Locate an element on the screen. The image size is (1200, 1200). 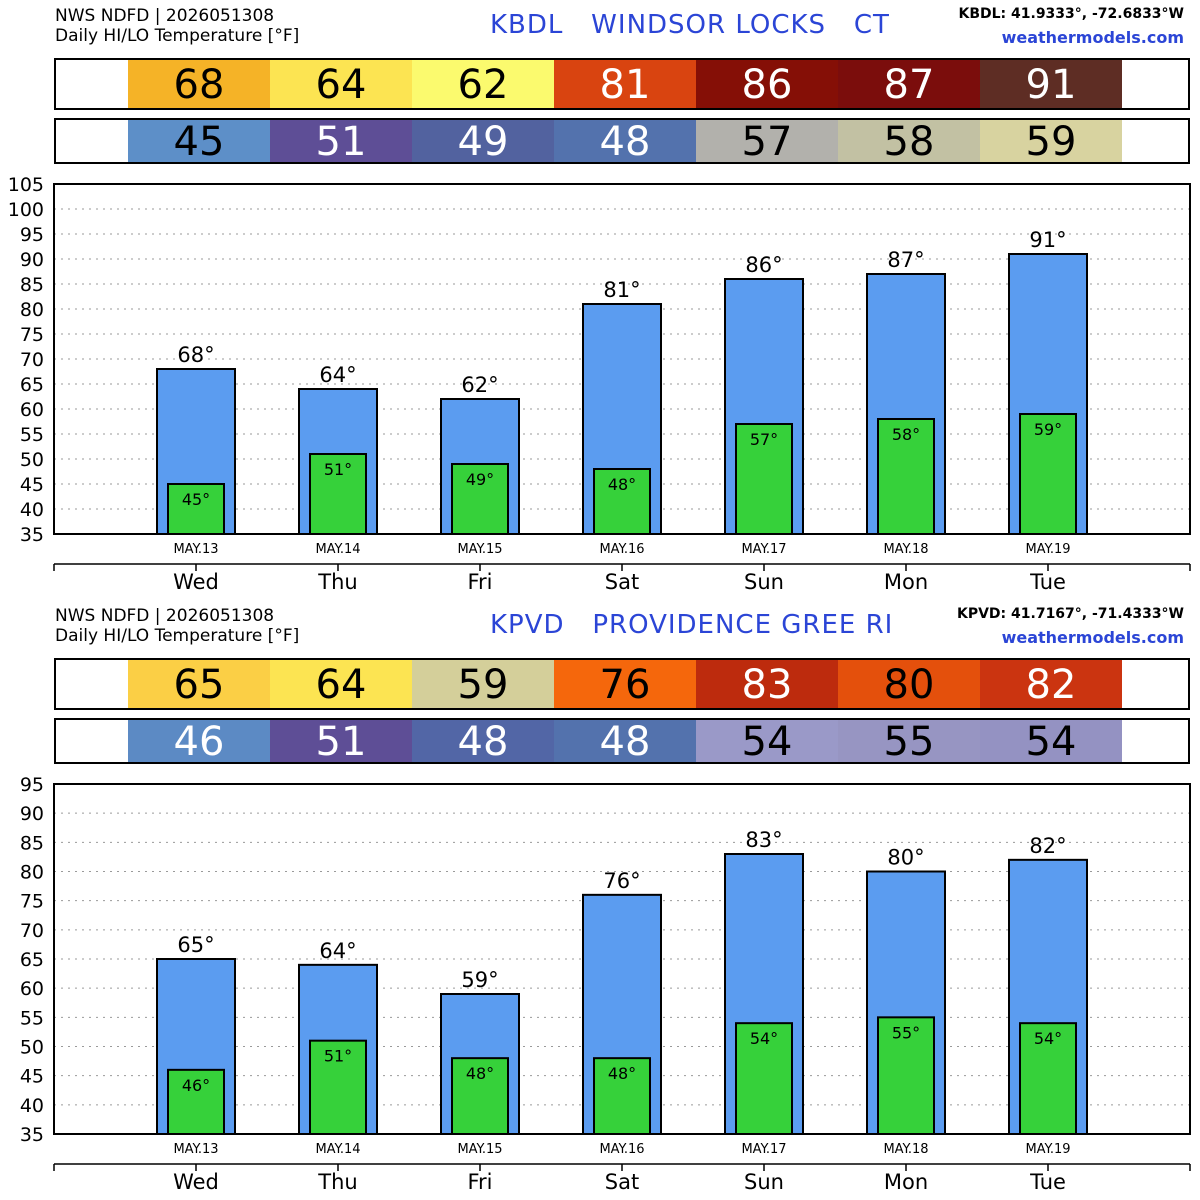
low-temp-data-label: 45° is located at coordinates (196, 499).